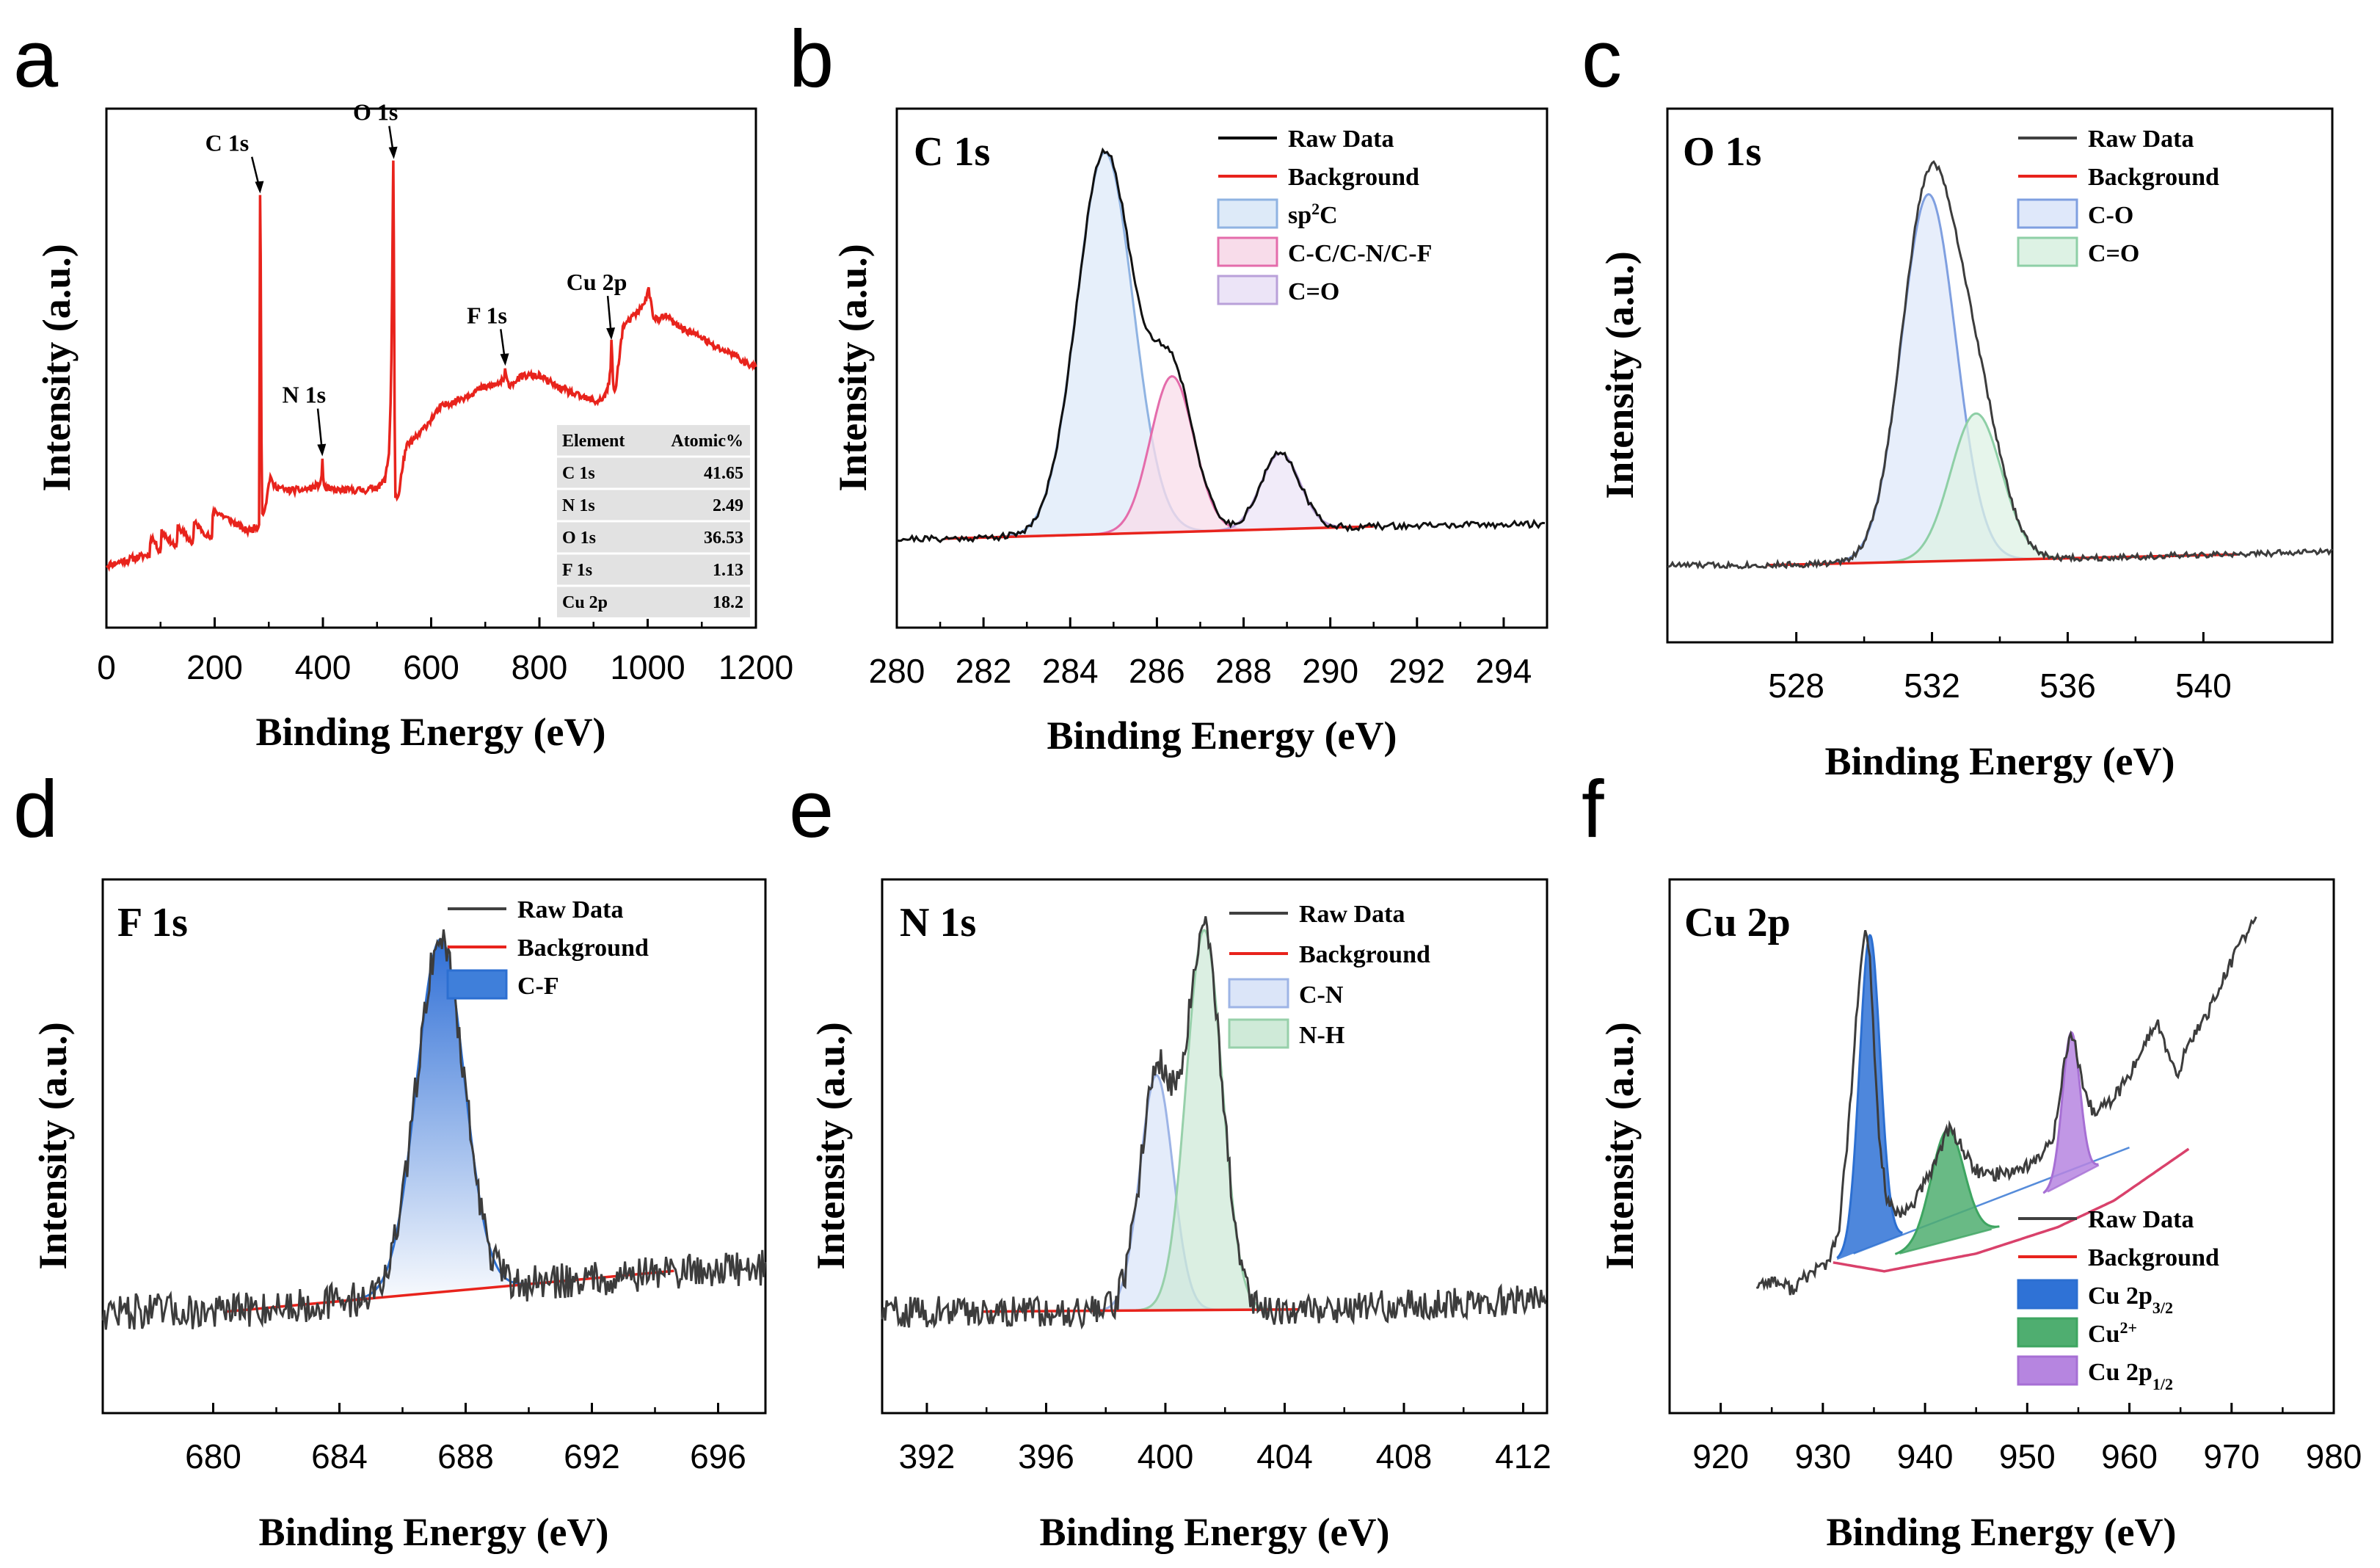  Describe the element at coordinates (1593, 809) in the screenshot. I see `panel-letter-f: f` at that location.